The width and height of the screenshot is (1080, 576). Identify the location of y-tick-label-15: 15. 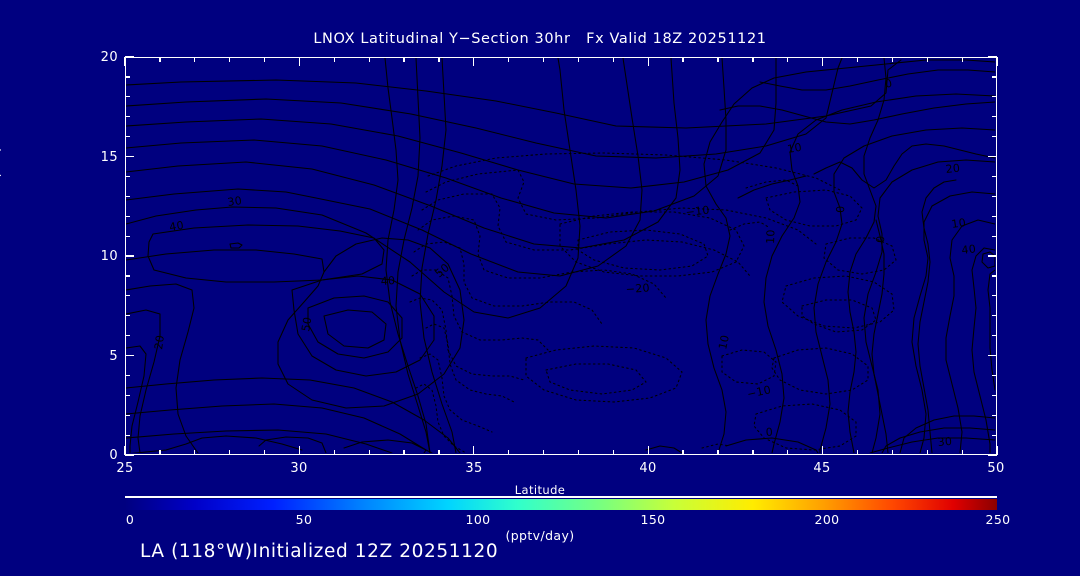
(109, 157).